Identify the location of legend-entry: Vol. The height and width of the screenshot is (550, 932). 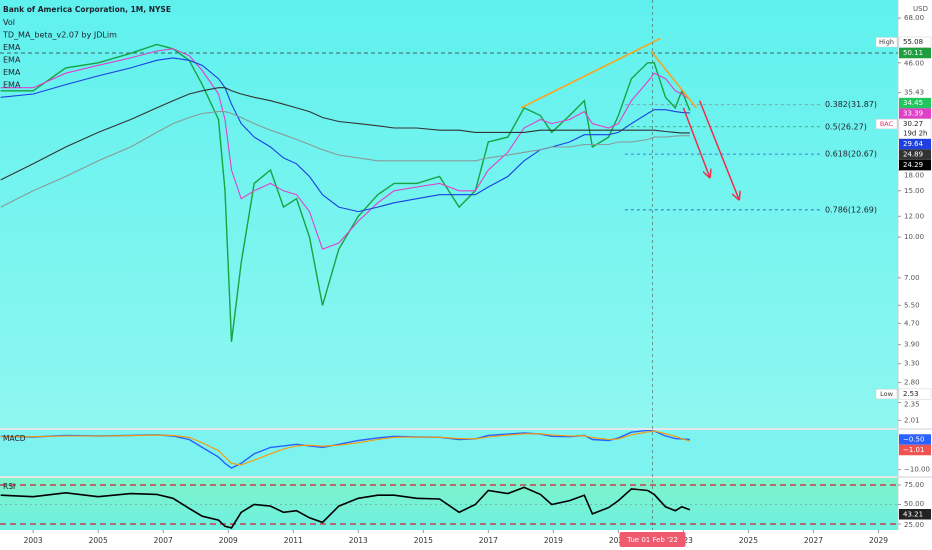
(9, 22).